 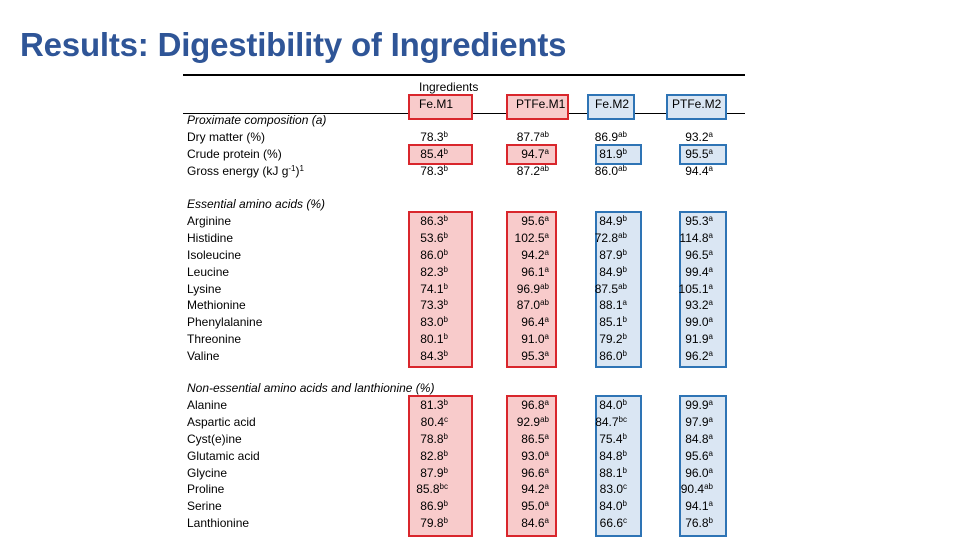 I want to click on value-number: 84.6, so click(x=533, y=523).